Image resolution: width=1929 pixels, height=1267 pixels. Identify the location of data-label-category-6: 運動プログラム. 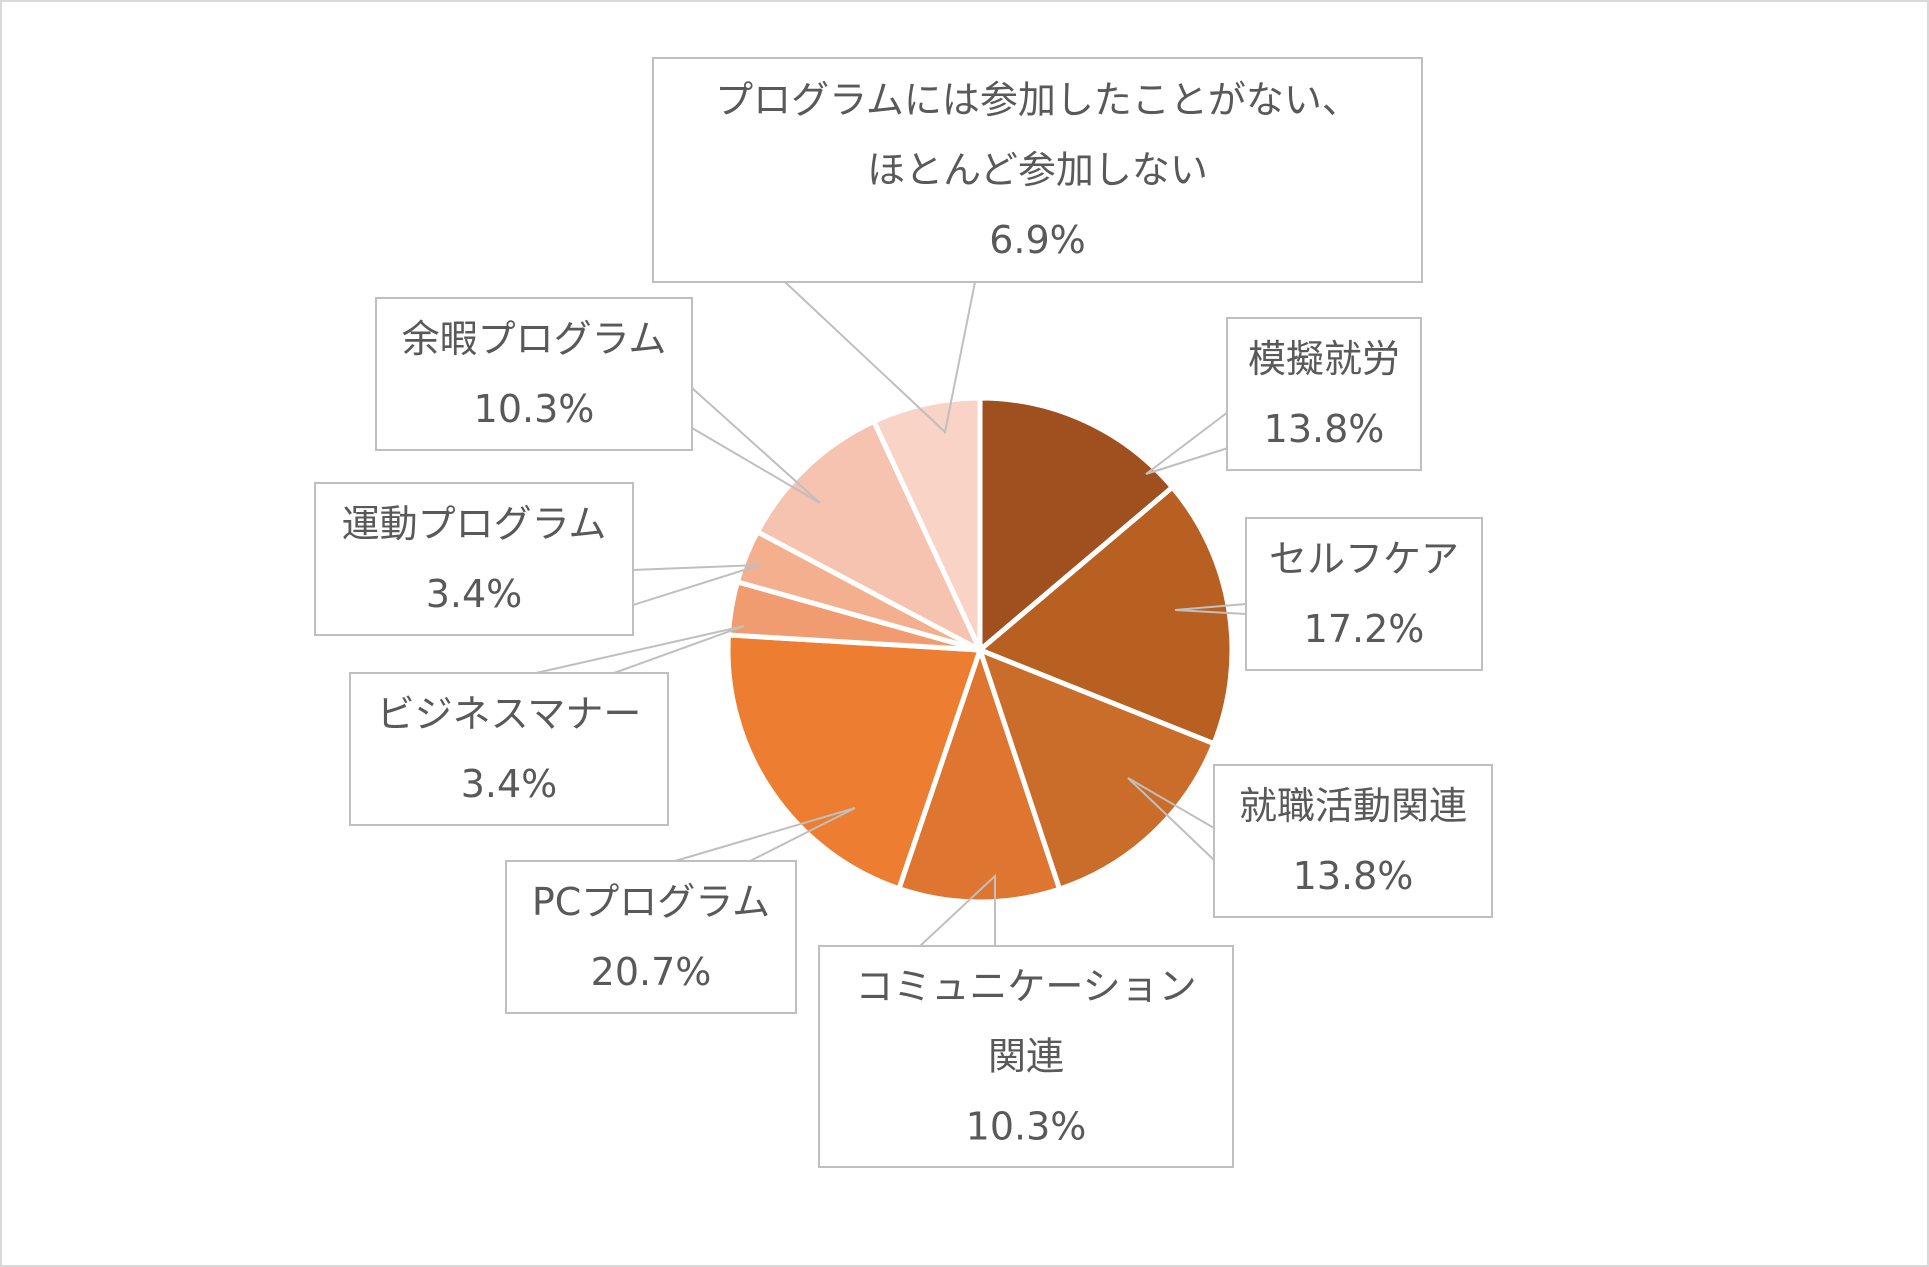
(474, 524).